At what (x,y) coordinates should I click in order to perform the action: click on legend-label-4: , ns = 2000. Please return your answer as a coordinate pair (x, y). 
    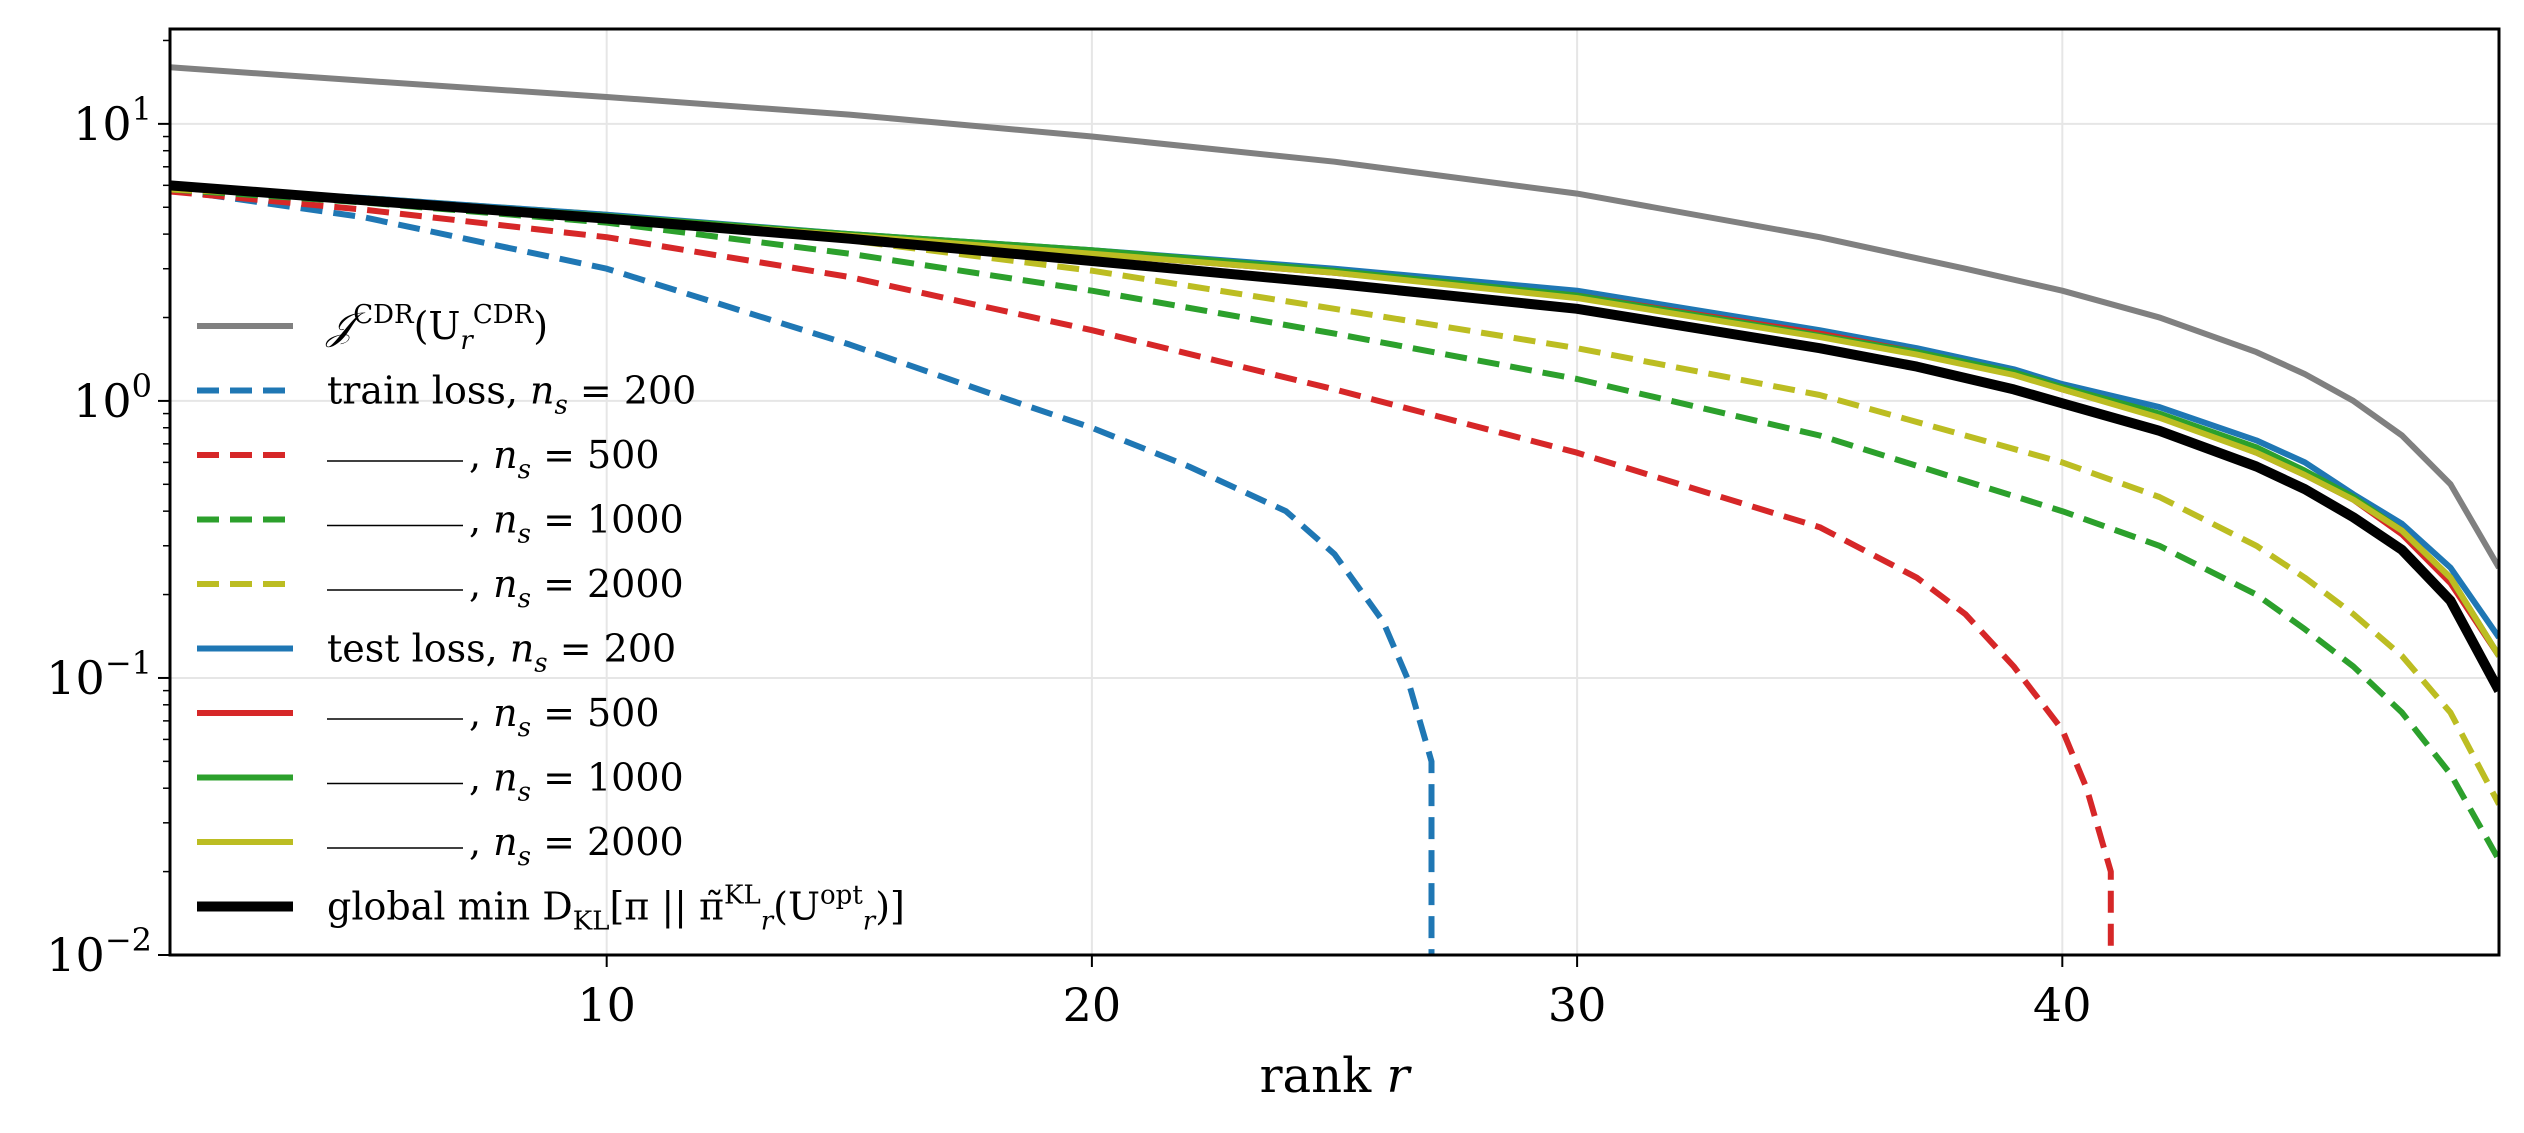
    Looking at the image, I should click on (576, 588).